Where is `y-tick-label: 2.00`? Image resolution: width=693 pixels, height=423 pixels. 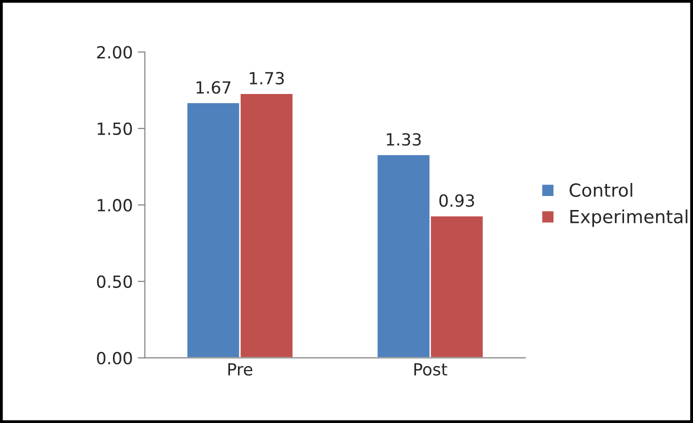
y-tick-label: 2.00 is located at coordinates (114, 52).